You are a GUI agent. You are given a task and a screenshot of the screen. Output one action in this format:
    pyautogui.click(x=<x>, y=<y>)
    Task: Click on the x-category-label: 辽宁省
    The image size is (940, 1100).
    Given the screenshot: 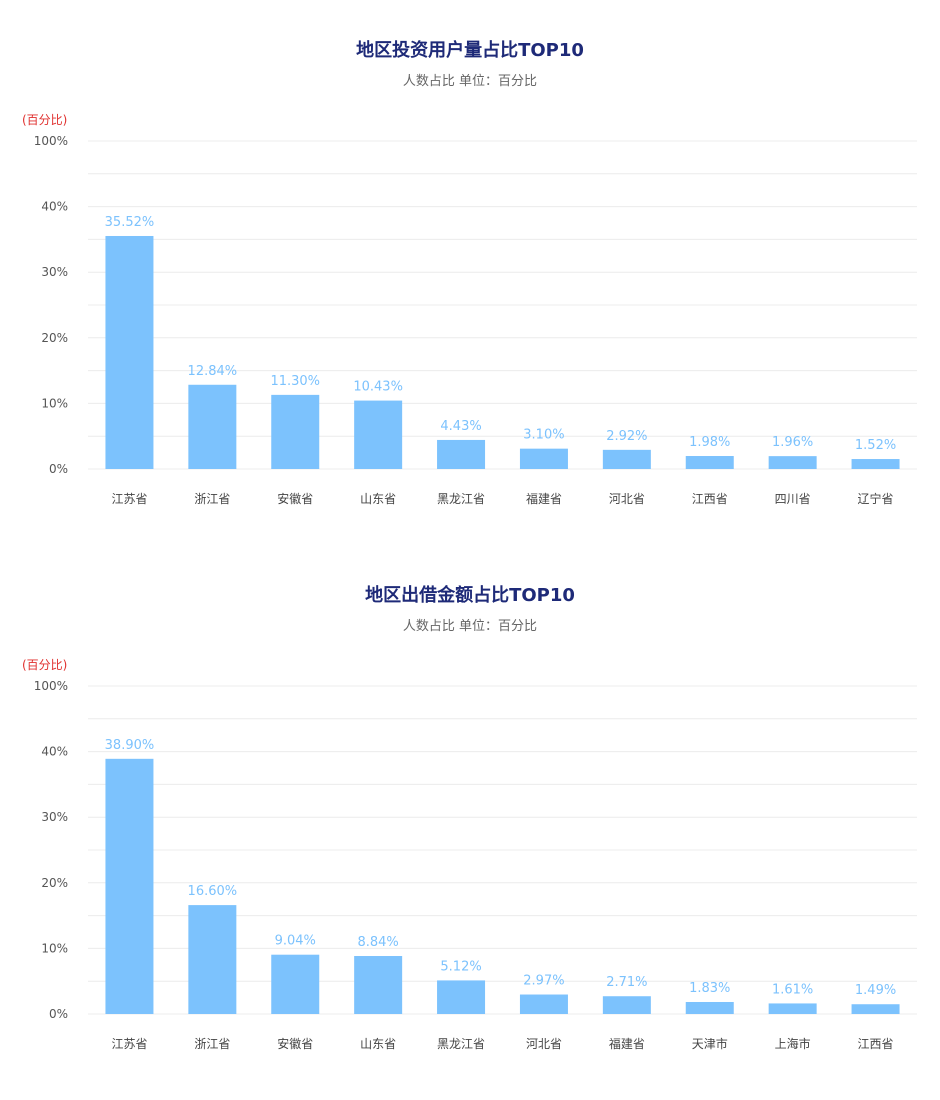 What is the action you would take?
    pyautogui.click(x=876, y=498)
    